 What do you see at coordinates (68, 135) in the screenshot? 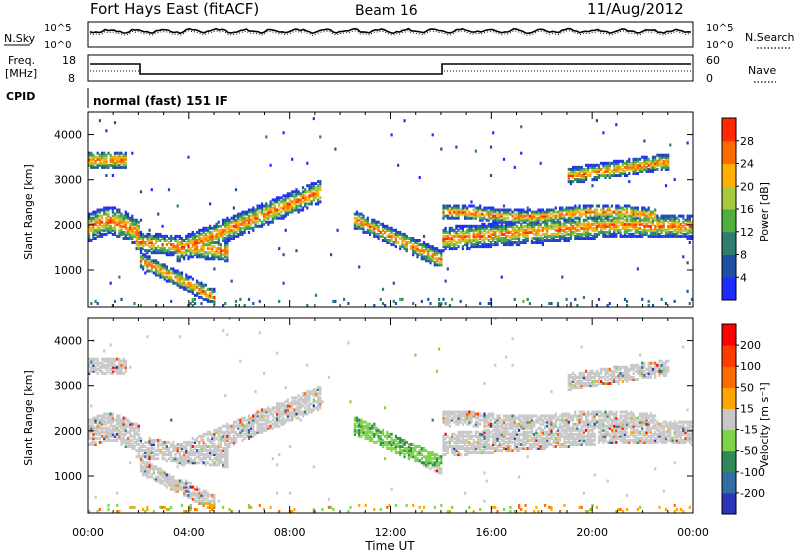
I see `y-tick-label: 4000` at bounding box center [68, 135].